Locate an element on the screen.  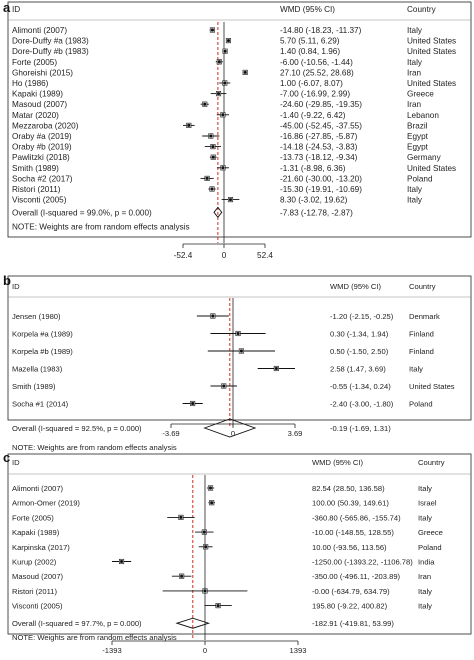
study-id: Ghoreishi (2015) is located at coordinates (42, 72).